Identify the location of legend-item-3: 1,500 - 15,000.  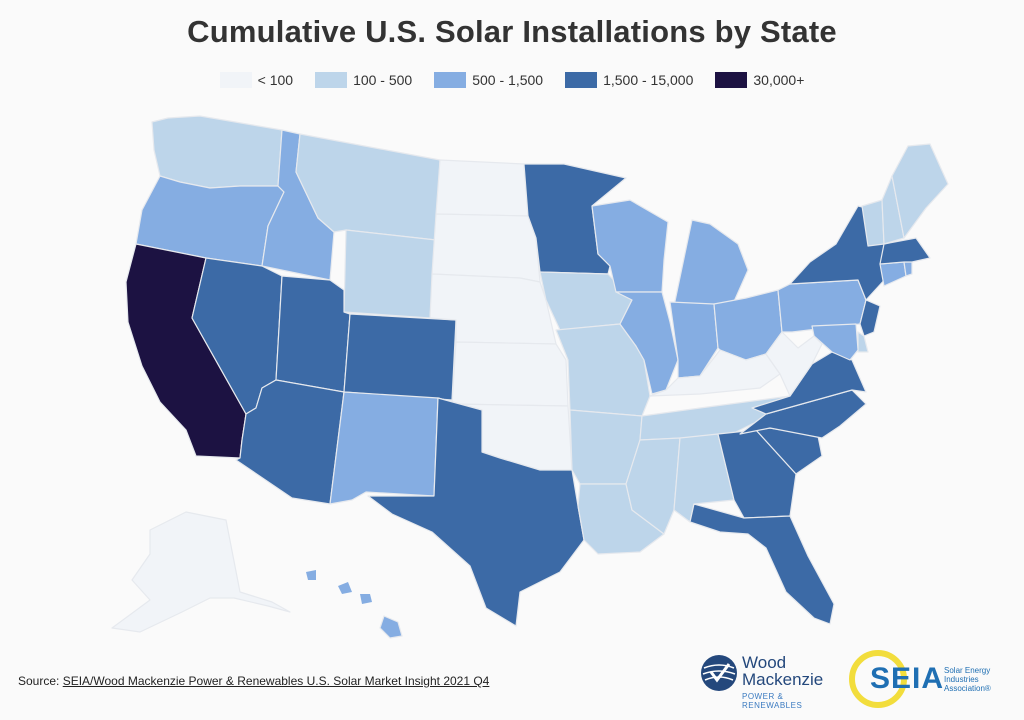
(629, 80).